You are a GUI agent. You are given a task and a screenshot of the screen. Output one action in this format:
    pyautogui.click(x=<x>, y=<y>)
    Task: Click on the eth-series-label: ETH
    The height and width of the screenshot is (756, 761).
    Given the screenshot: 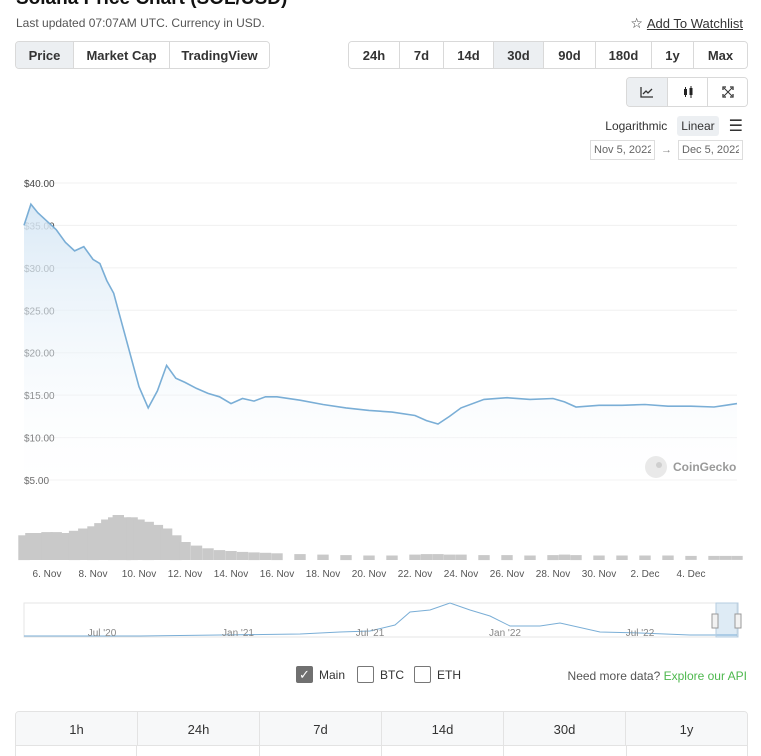 What is the action you would take?
    pyautogui.click(x=449, y=674)
    